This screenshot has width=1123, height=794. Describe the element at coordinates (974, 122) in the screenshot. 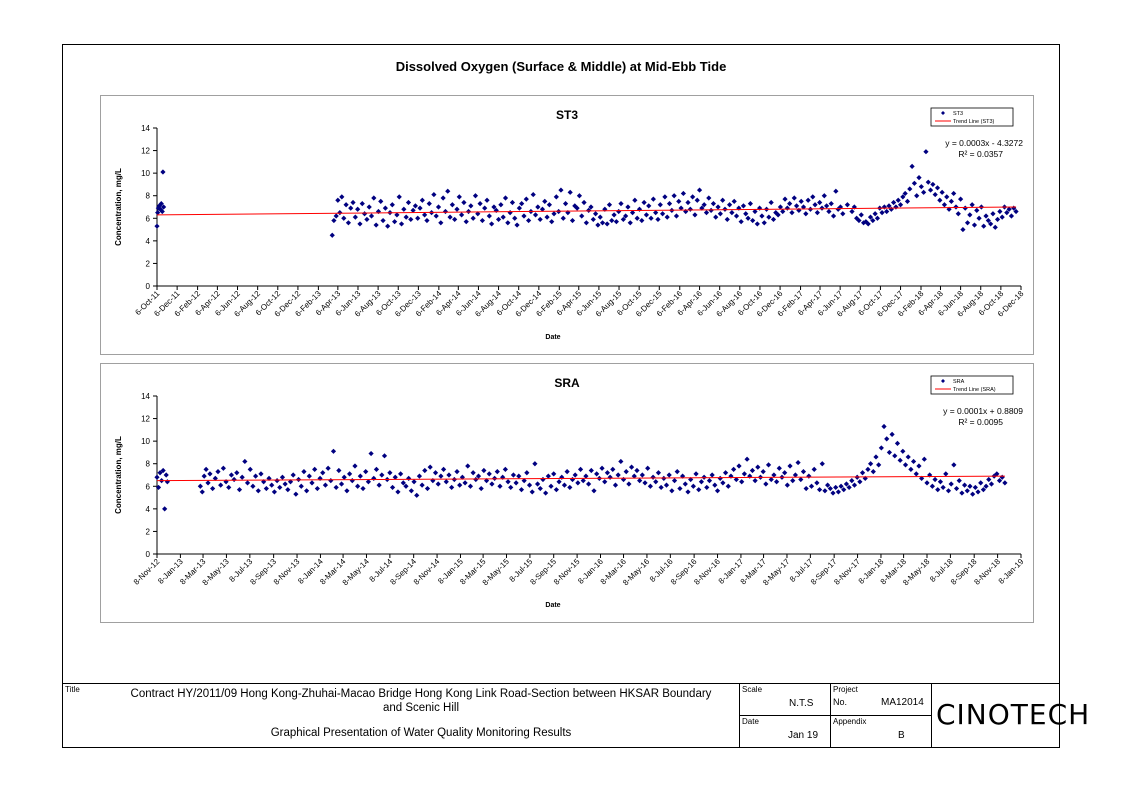

I see `legend-label: Trend Line (ST3)` at that location.